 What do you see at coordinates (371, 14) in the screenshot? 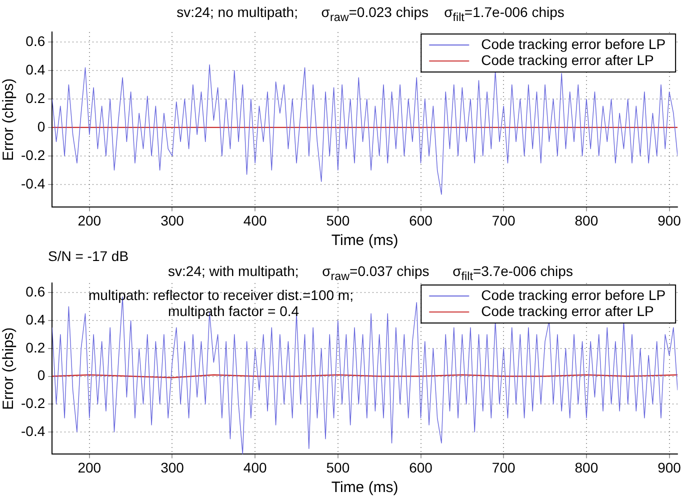
I see `chart-title: sv:24; no multipath; σ$_{raw}$=0.023 chips σ$_{filt}$=1.7e-006 chips` at bounding box center [371, 14].